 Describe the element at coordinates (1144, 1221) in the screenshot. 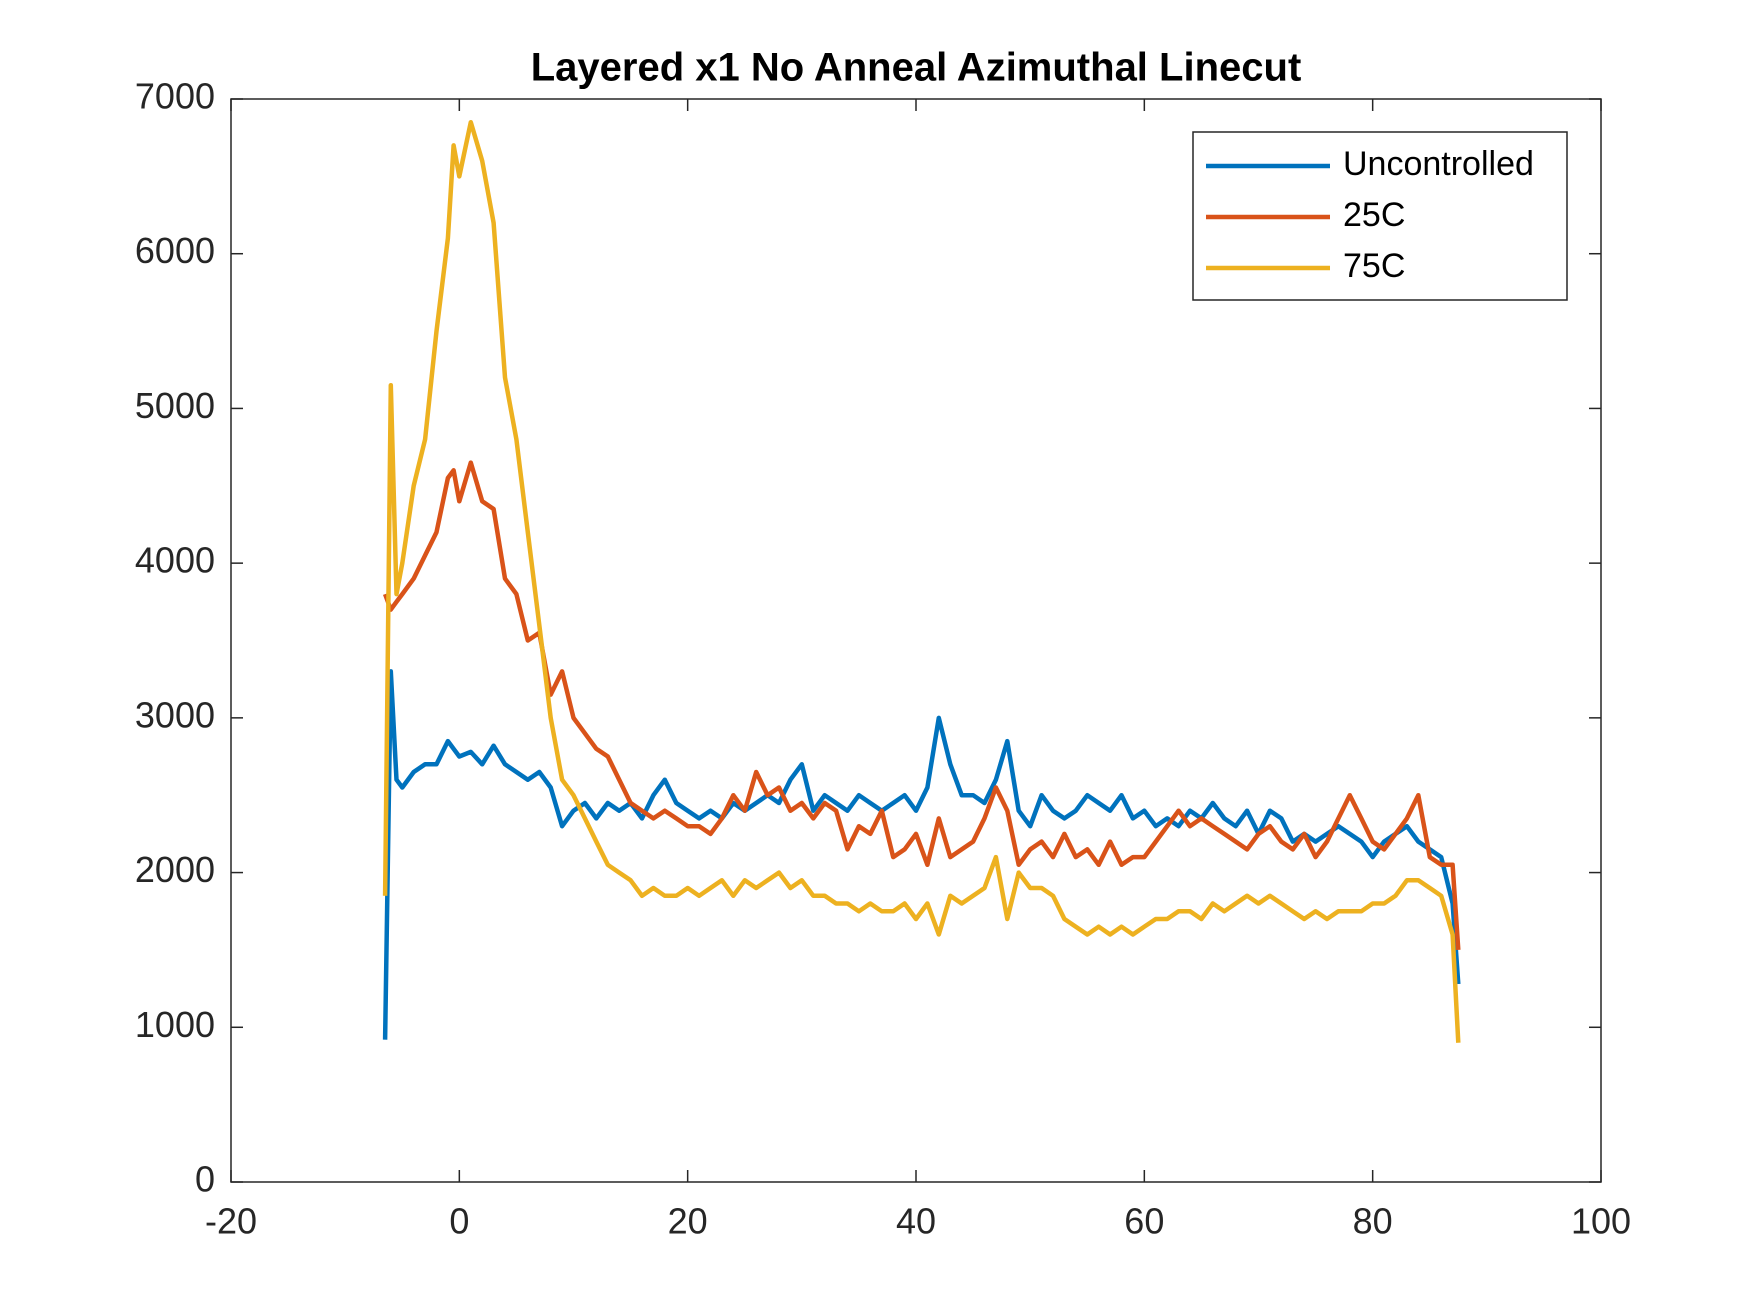

I see `x-tick-label: 60` at that location.